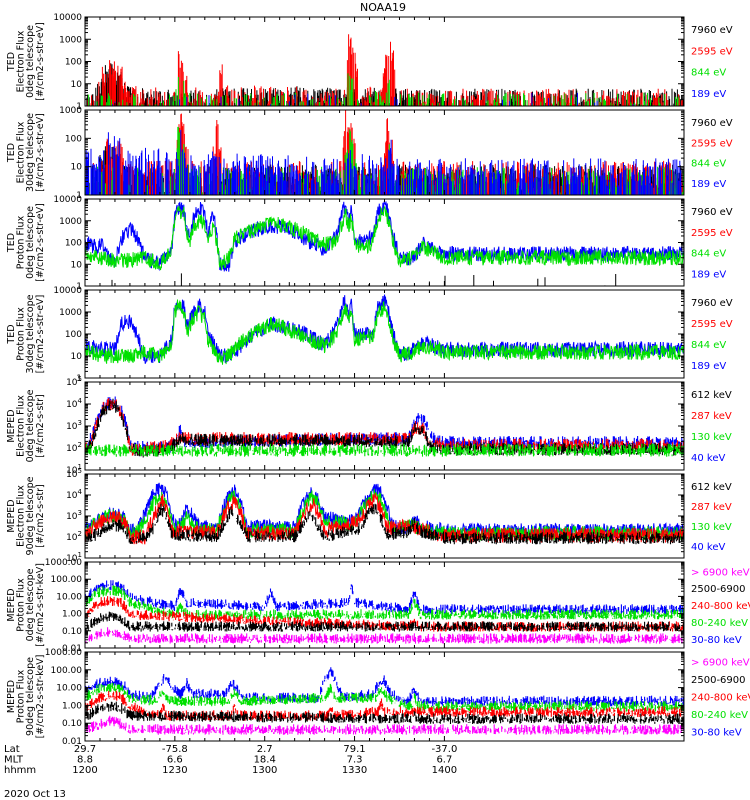 The image size is (750, 800). I want to click on date-label: 2020 Oct 13, so click(35, 794).